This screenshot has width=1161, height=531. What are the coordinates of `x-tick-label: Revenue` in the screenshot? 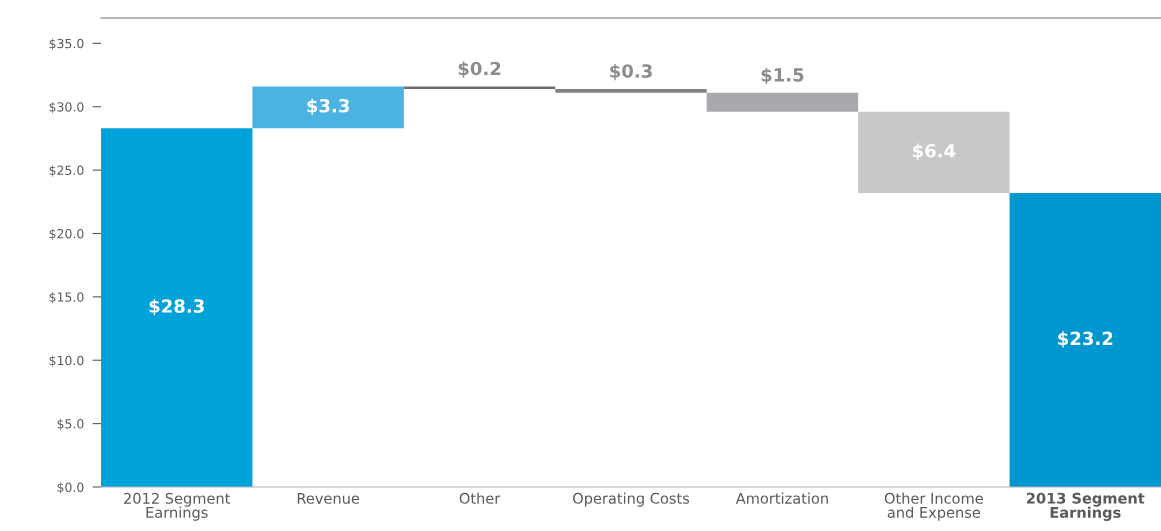 It's located at (328, 498).